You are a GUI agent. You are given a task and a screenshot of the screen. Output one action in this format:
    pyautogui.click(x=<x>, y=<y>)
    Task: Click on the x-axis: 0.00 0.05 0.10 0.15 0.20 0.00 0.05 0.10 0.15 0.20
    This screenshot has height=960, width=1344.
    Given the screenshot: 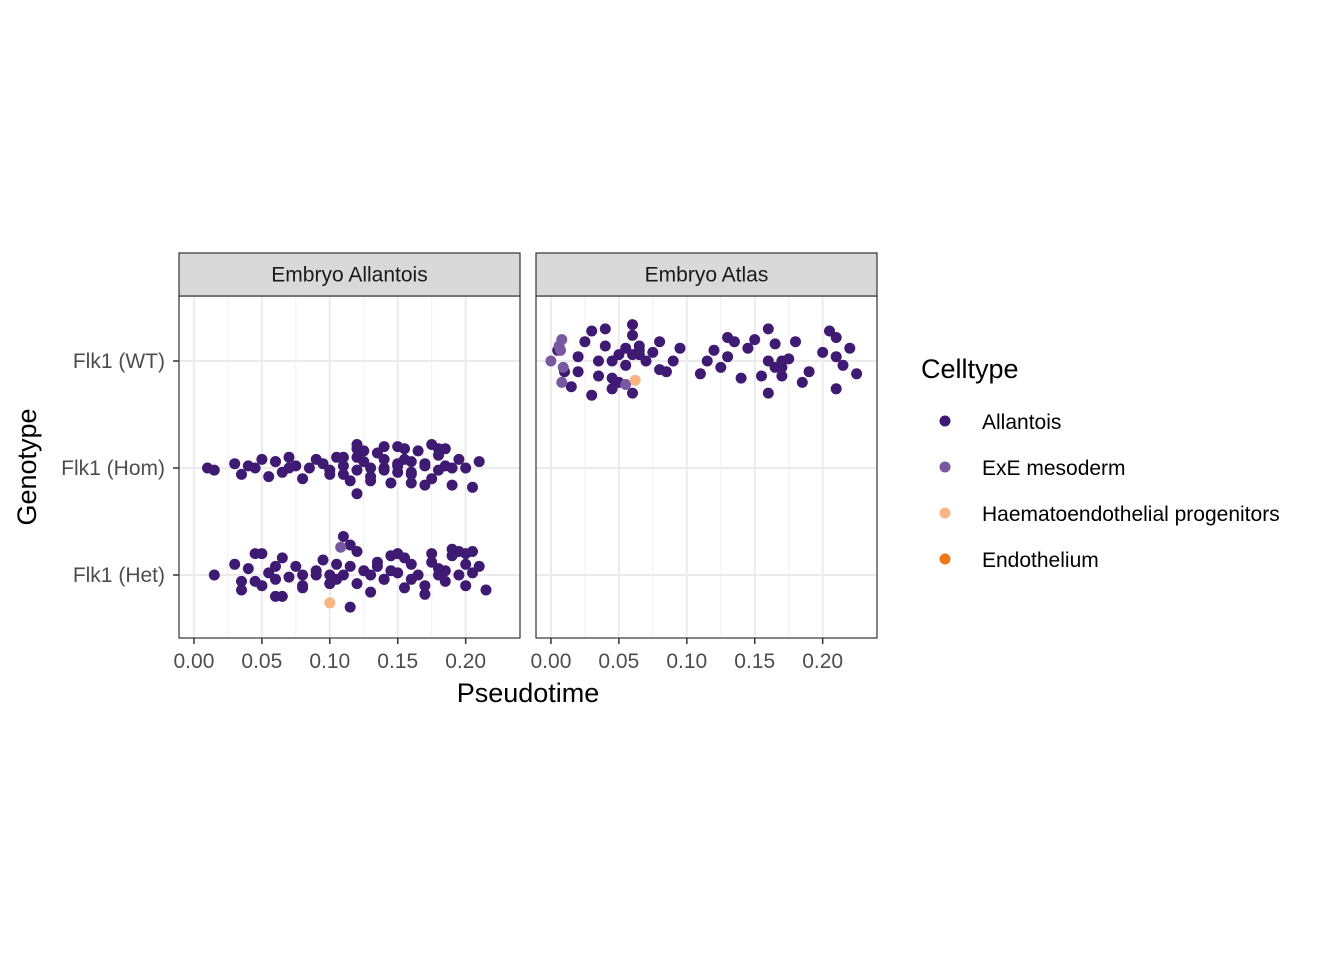 What is the action you would take?
    pyautogui.click(x=508, y=655)
    